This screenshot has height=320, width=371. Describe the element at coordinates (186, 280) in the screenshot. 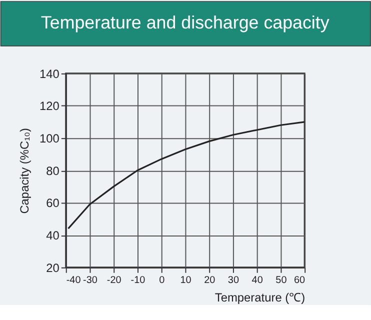

I see `x-tick-label: 10` at that location.